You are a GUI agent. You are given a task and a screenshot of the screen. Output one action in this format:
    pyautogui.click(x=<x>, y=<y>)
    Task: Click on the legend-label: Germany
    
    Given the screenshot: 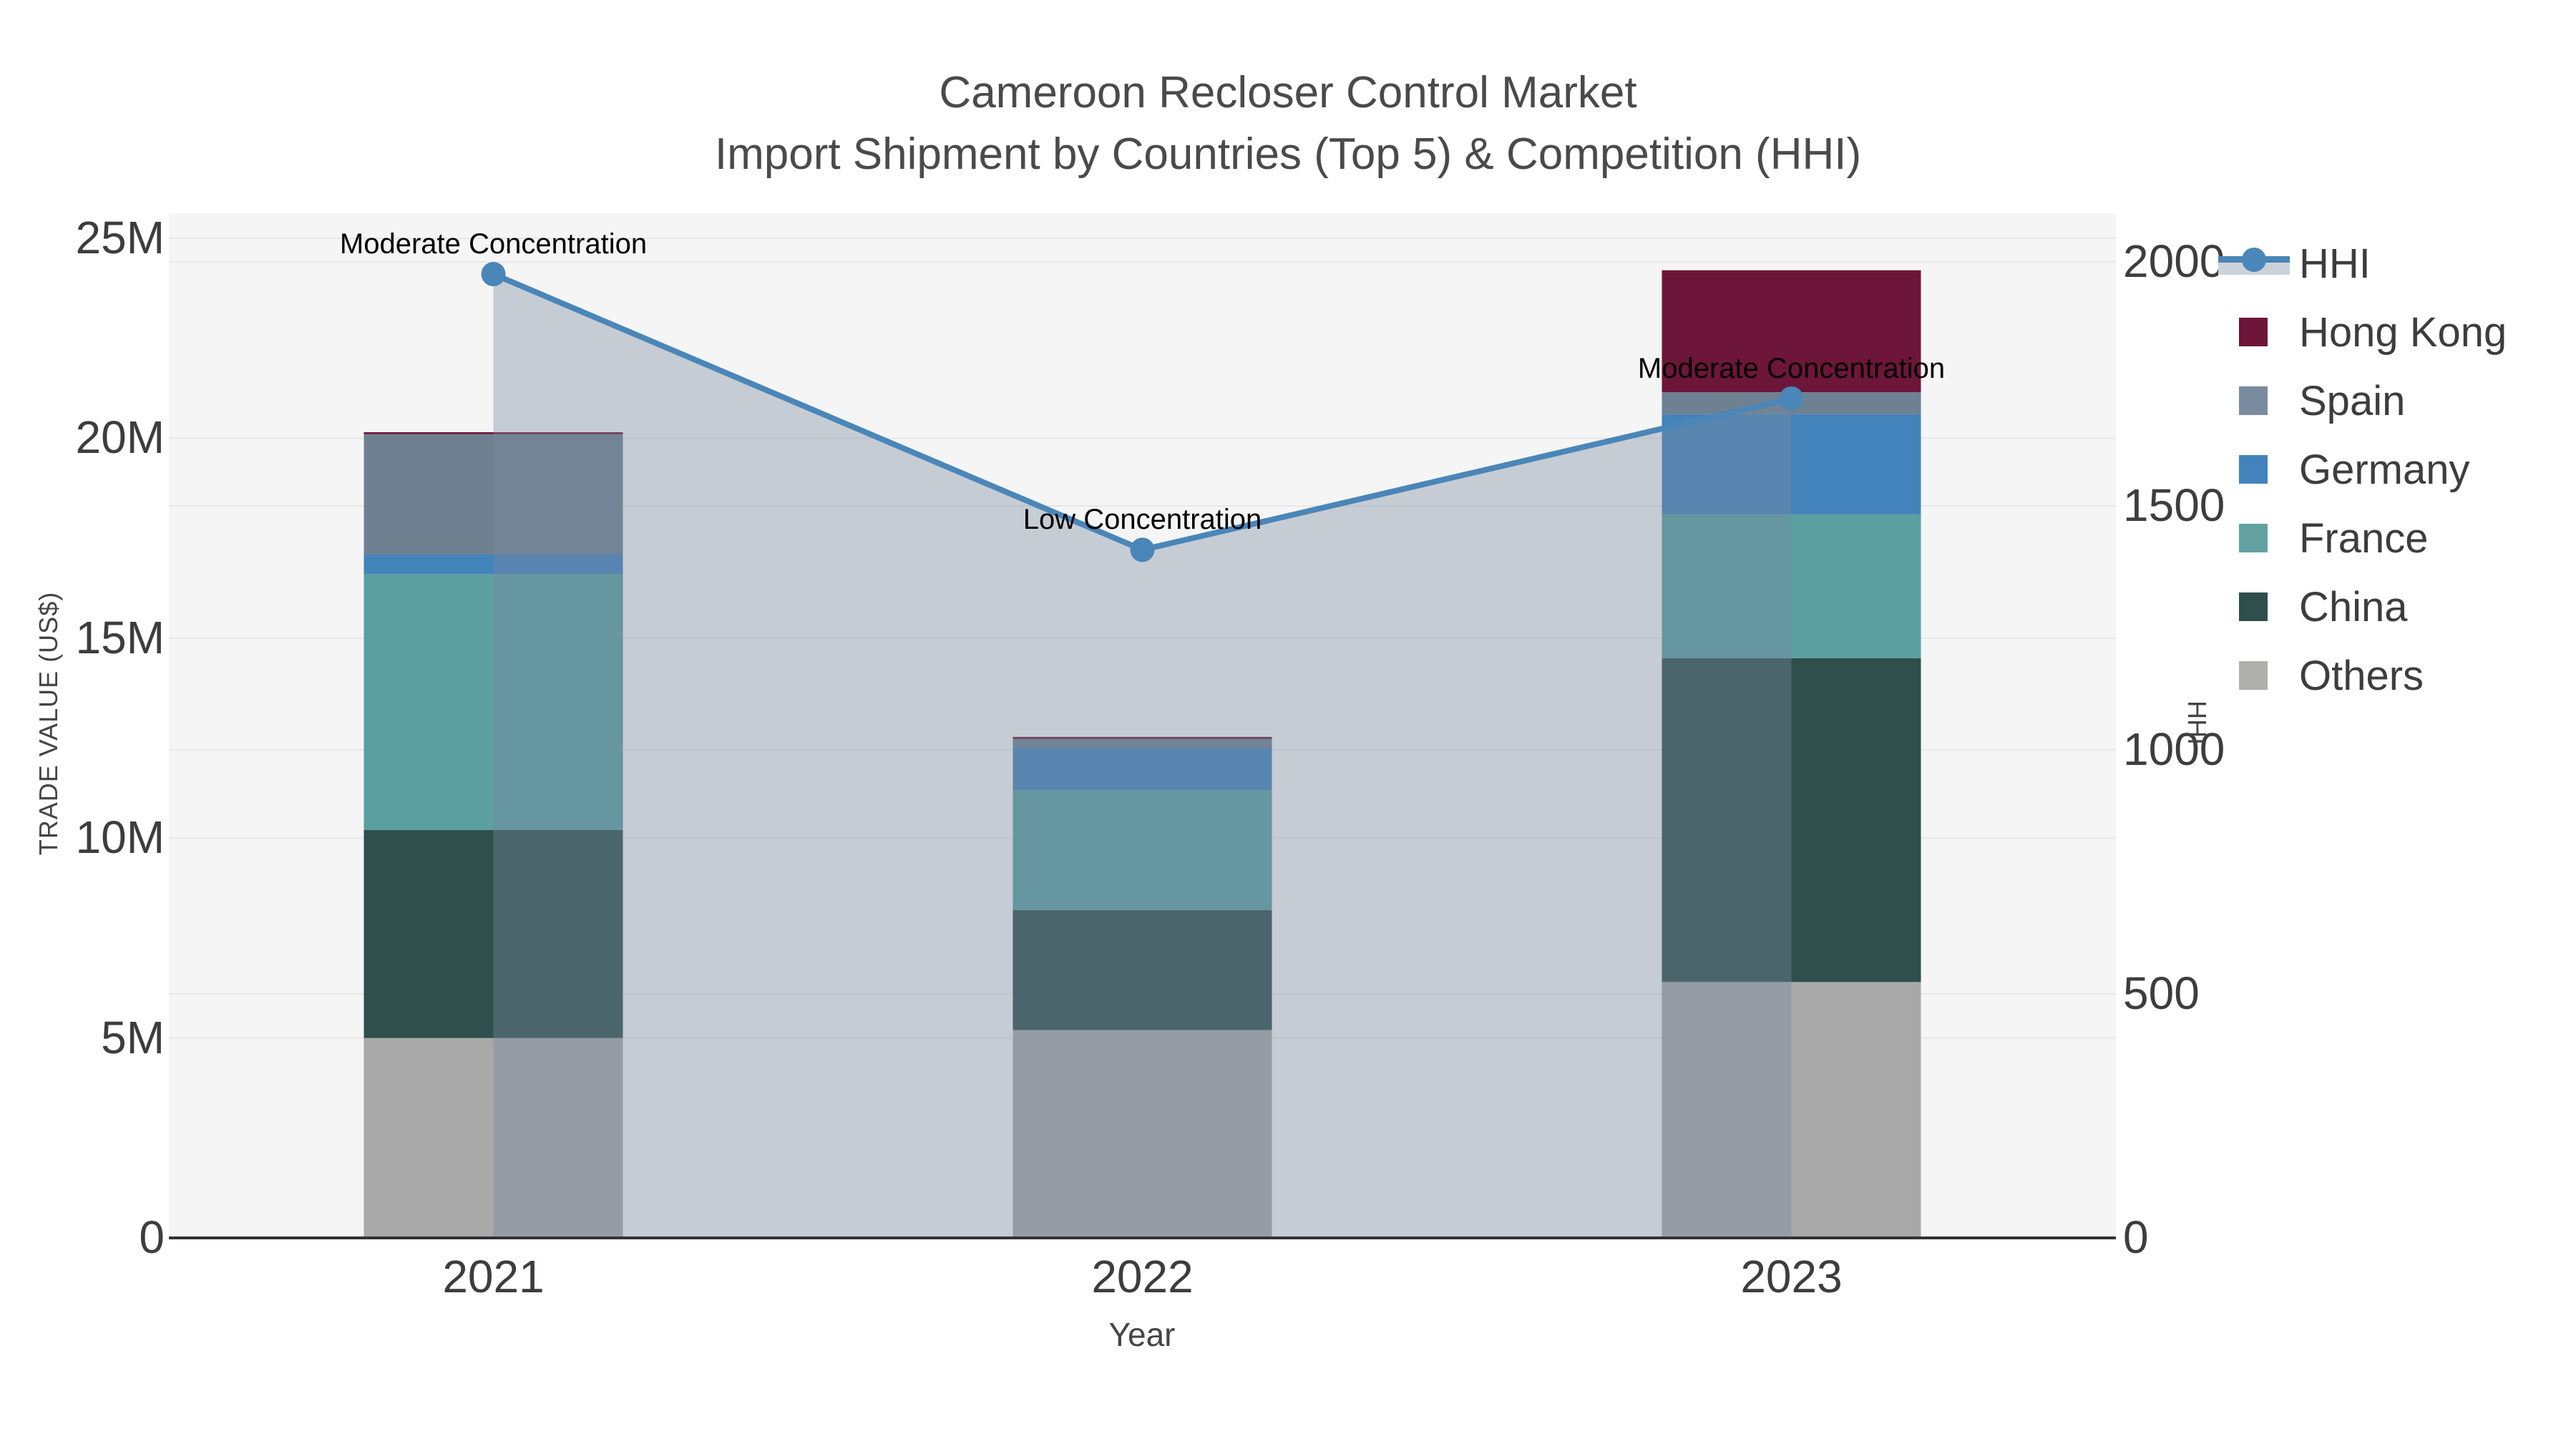 What is the action you would take?
    pyautogui.click(x=2384, y=469)
    